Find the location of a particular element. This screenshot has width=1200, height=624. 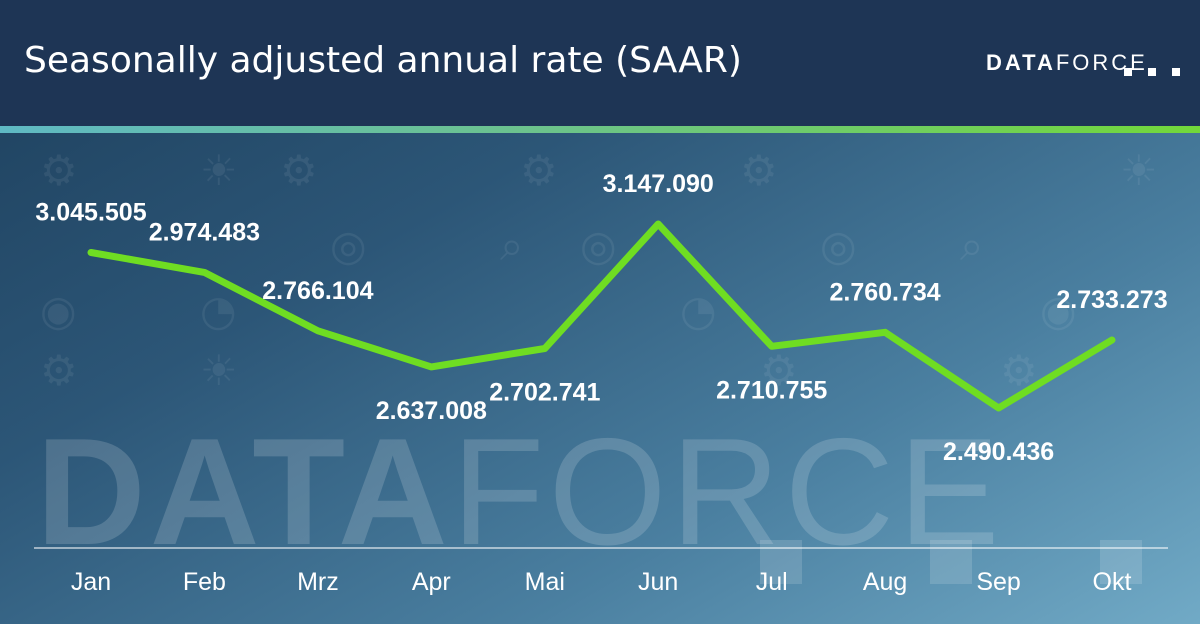

data-label-mai: 2.702.741 is located at coordinates (544, 393).